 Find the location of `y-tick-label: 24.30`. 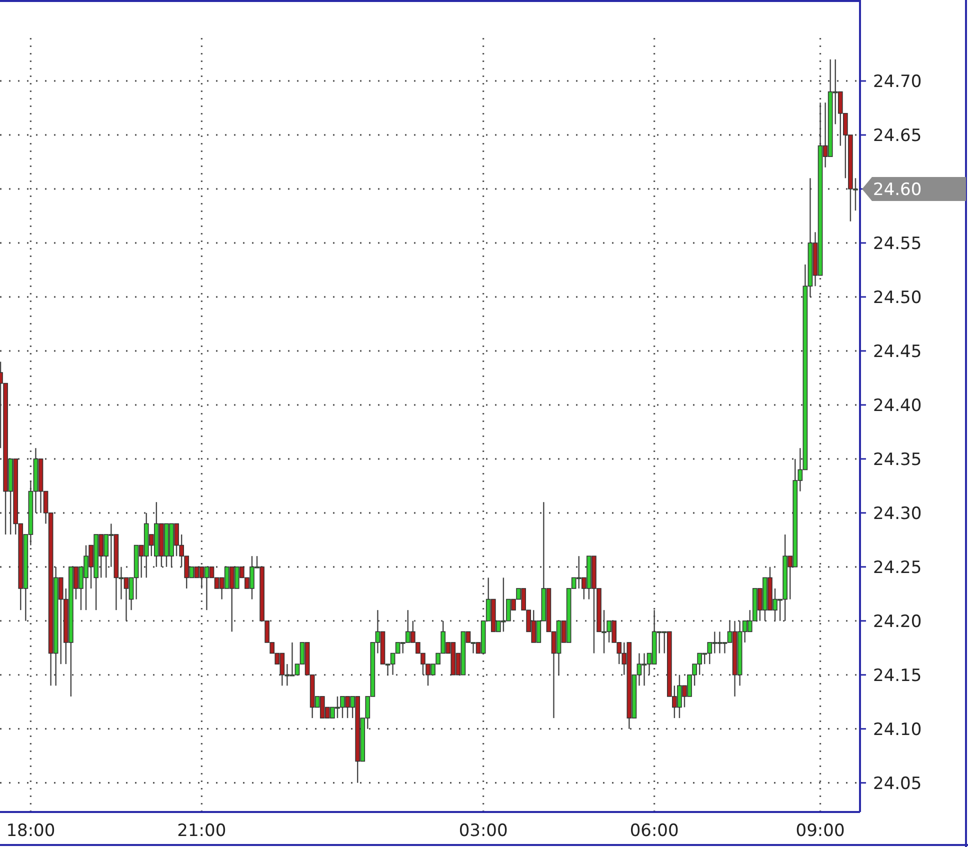

y-tick-label: 24.30 is located at coordinates (897, 514).